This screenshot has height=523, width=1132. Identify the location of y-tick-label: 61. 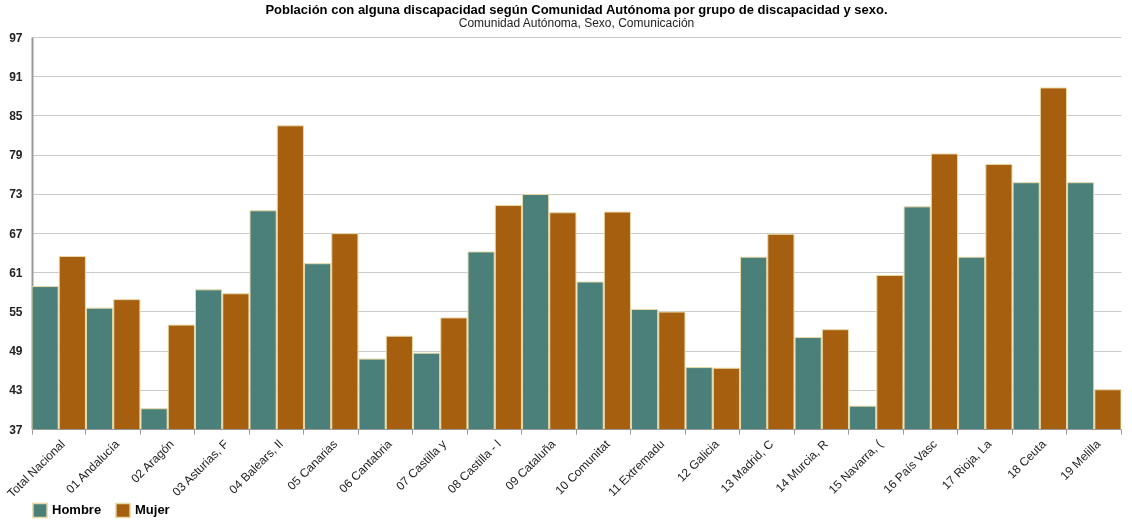
(16, 272).